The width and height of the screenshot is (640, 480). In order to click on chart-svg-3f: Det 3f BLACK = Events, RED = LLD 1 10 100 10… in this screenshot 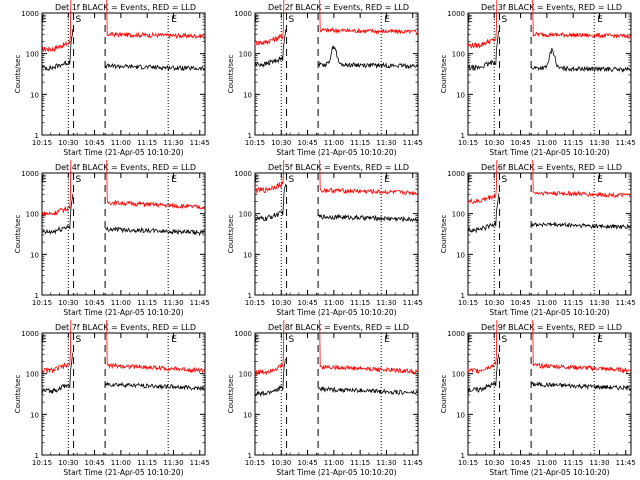, I will do `click(538, 78)`.